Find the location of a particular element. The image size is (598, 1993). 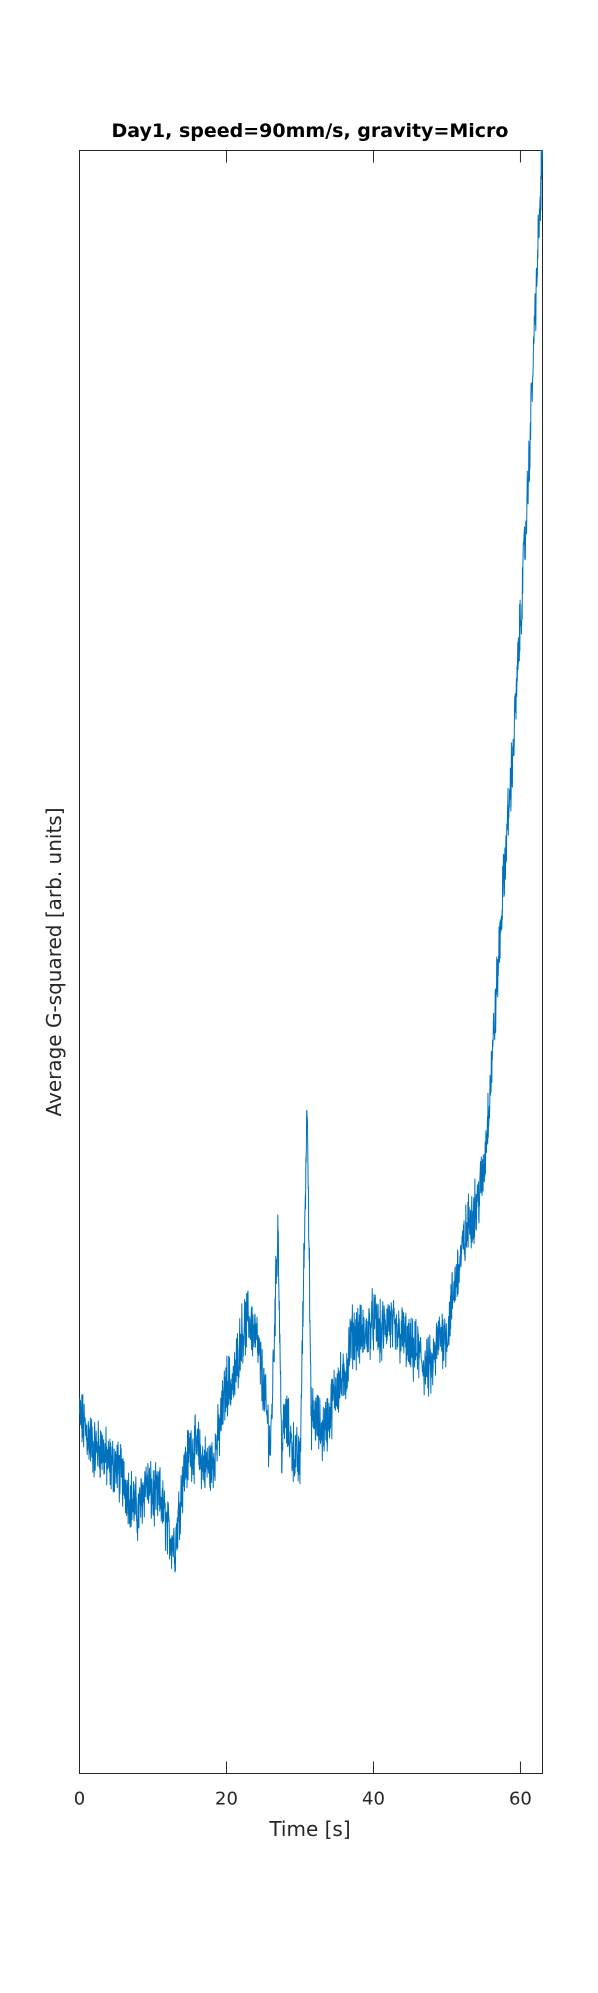

x-tick-label-20: 20 is located at coordinates (226, 1799).